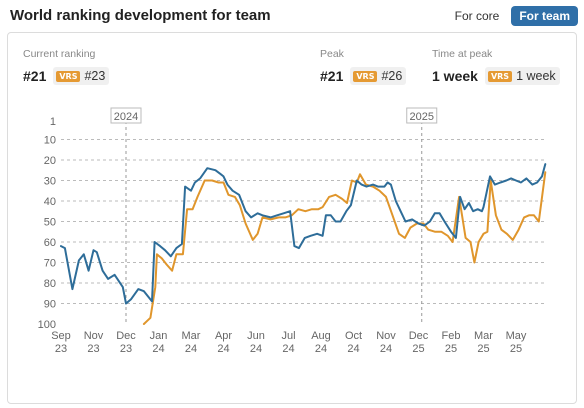 The image size is (584, 408). I want to click on y-tick-label: 10, so click(50, 140).